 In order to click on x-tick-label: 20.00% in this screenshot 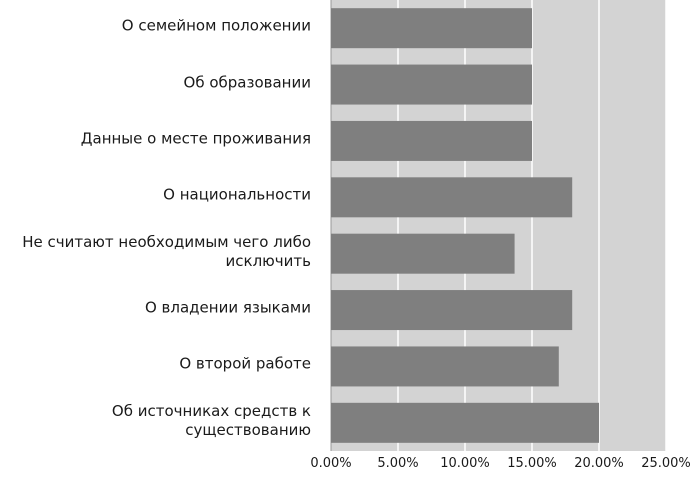, I will do `click(599, 463)`.